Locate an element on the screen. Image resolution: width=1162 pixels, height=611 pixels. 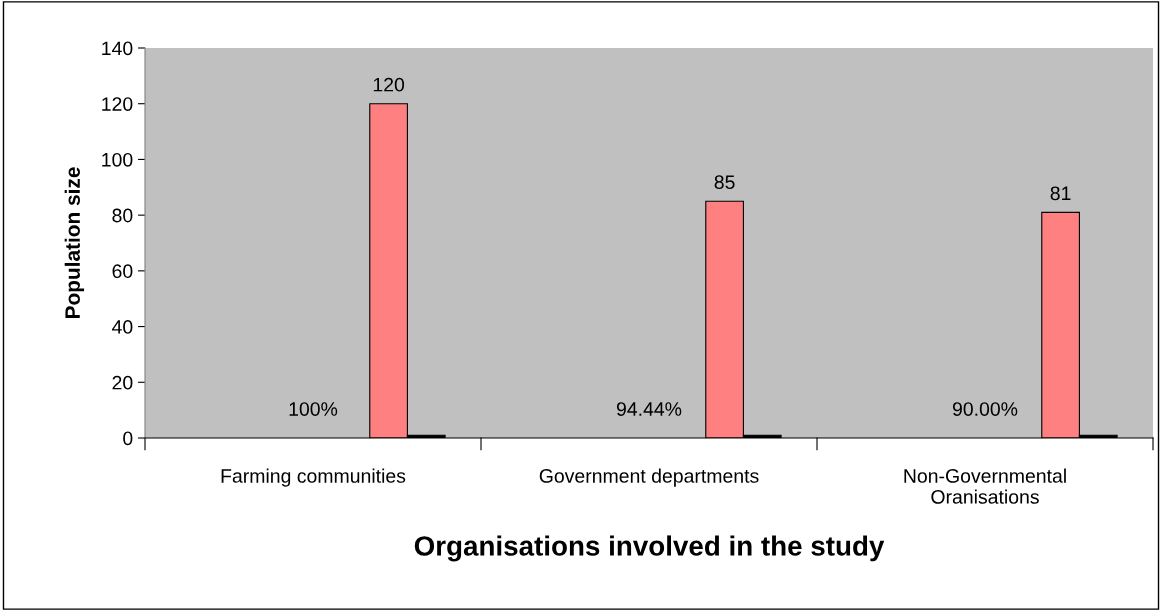
y-axis-title: Population size is located at coordinates (74, 242).